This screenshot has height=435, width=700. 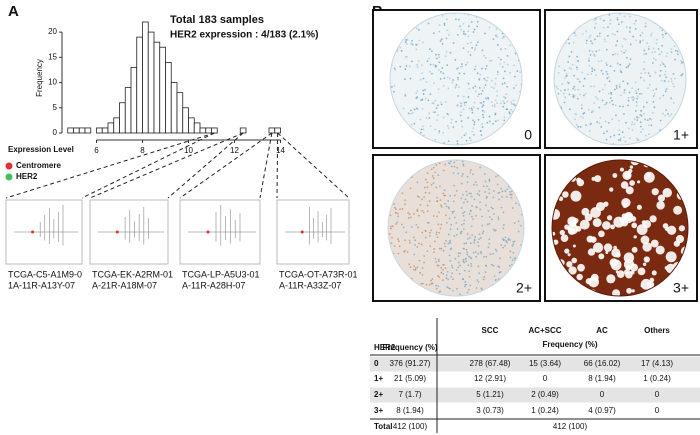 What do you see at coordinates (45, 274) in the screenshot?
I see `sample-name: TCGA-C5-A1M9-0` at bounding box center [45, 274].